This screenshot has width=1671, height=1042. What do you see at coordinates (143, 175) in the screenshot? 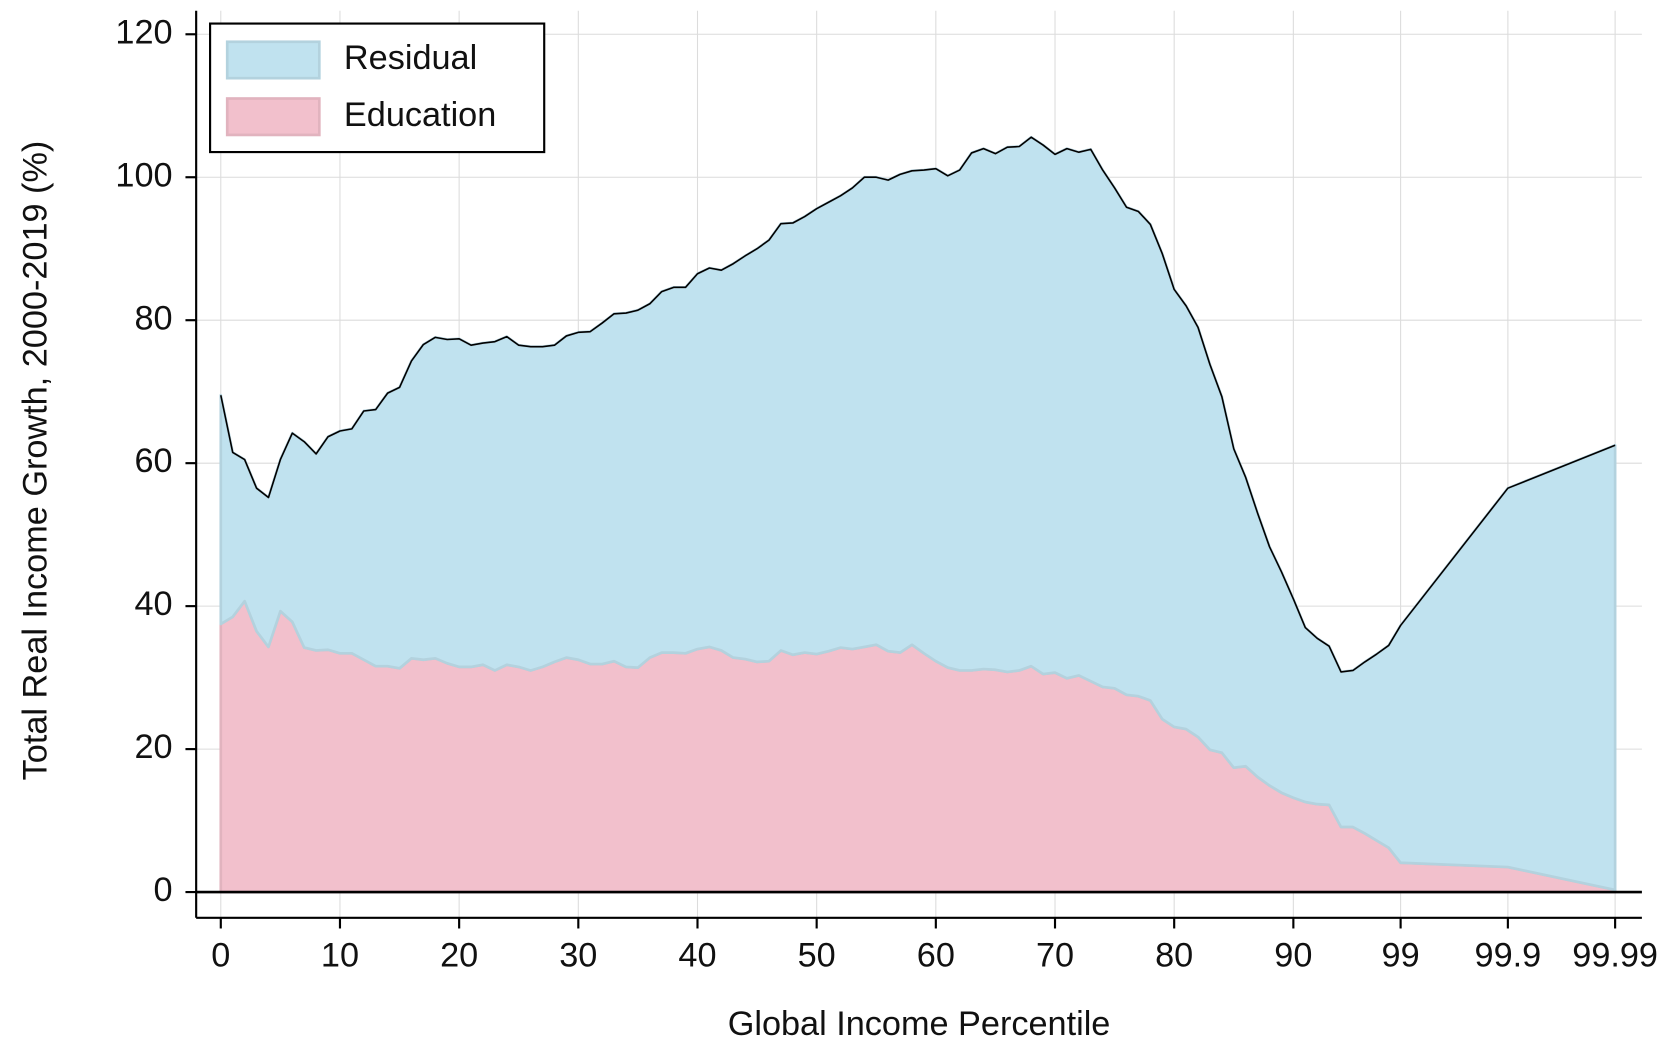
I see `y-tick-label: 100` at bounding box center [143, 175].